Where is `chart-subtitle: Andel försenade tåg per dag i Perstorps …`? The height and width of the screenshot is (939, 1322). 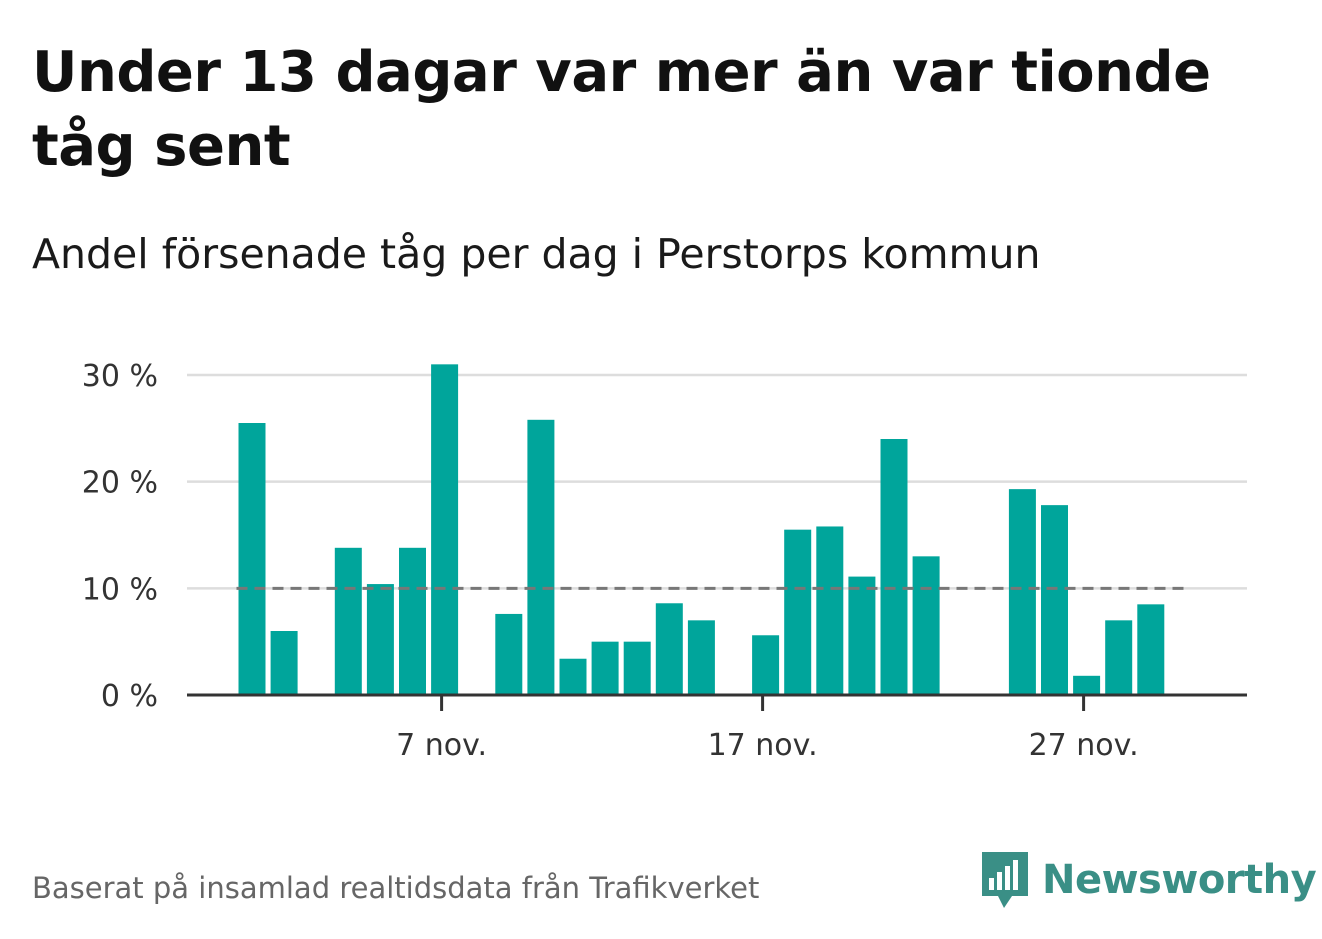 chart-subtitle: Andel försenade tåg per dag i Perstorps … is located at coordinates (536, 254).